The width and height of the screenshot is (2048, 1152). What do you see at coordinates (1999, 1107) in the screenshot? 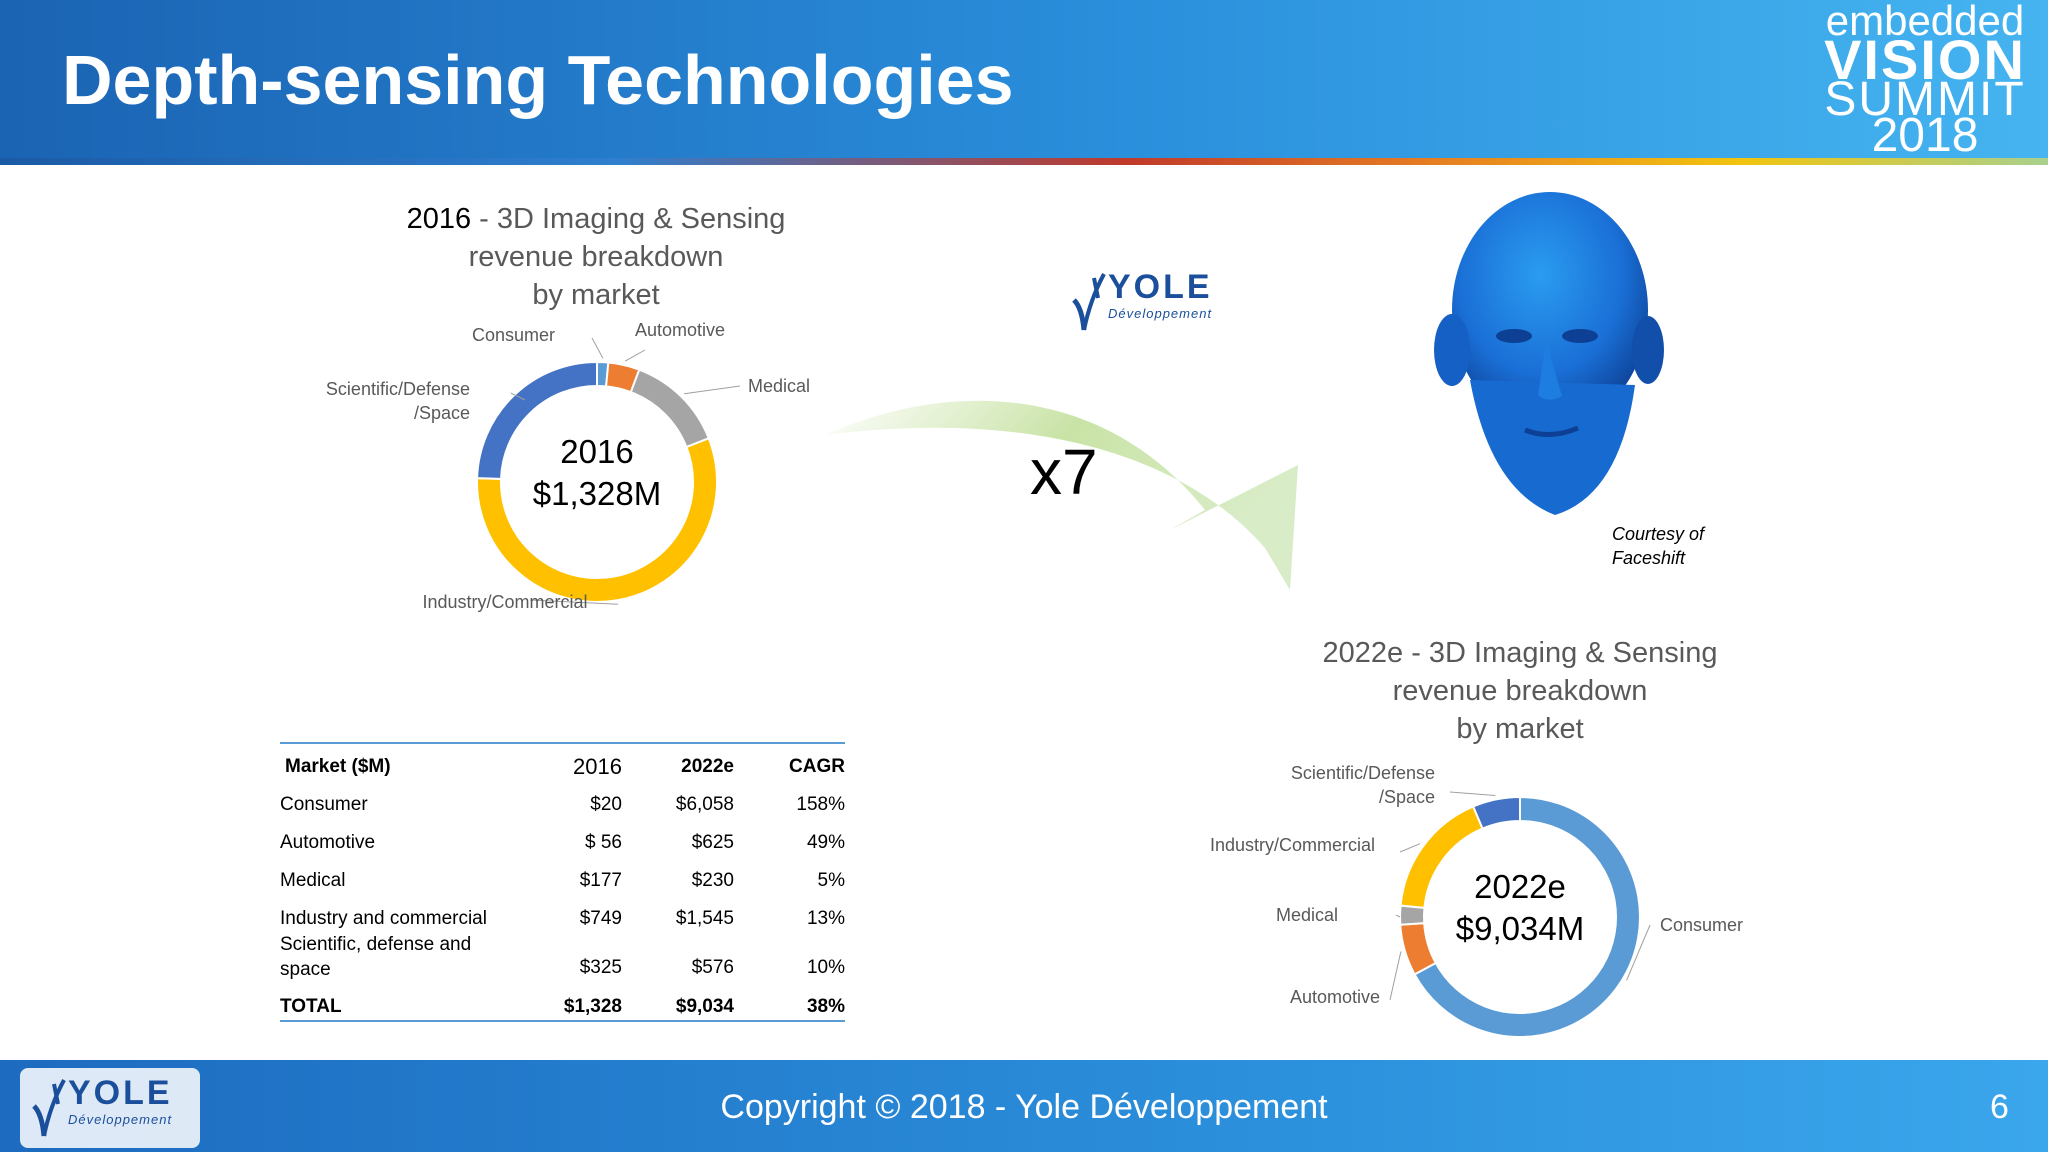
I see `page-number: 6` at bounding box center [1999, 1107].